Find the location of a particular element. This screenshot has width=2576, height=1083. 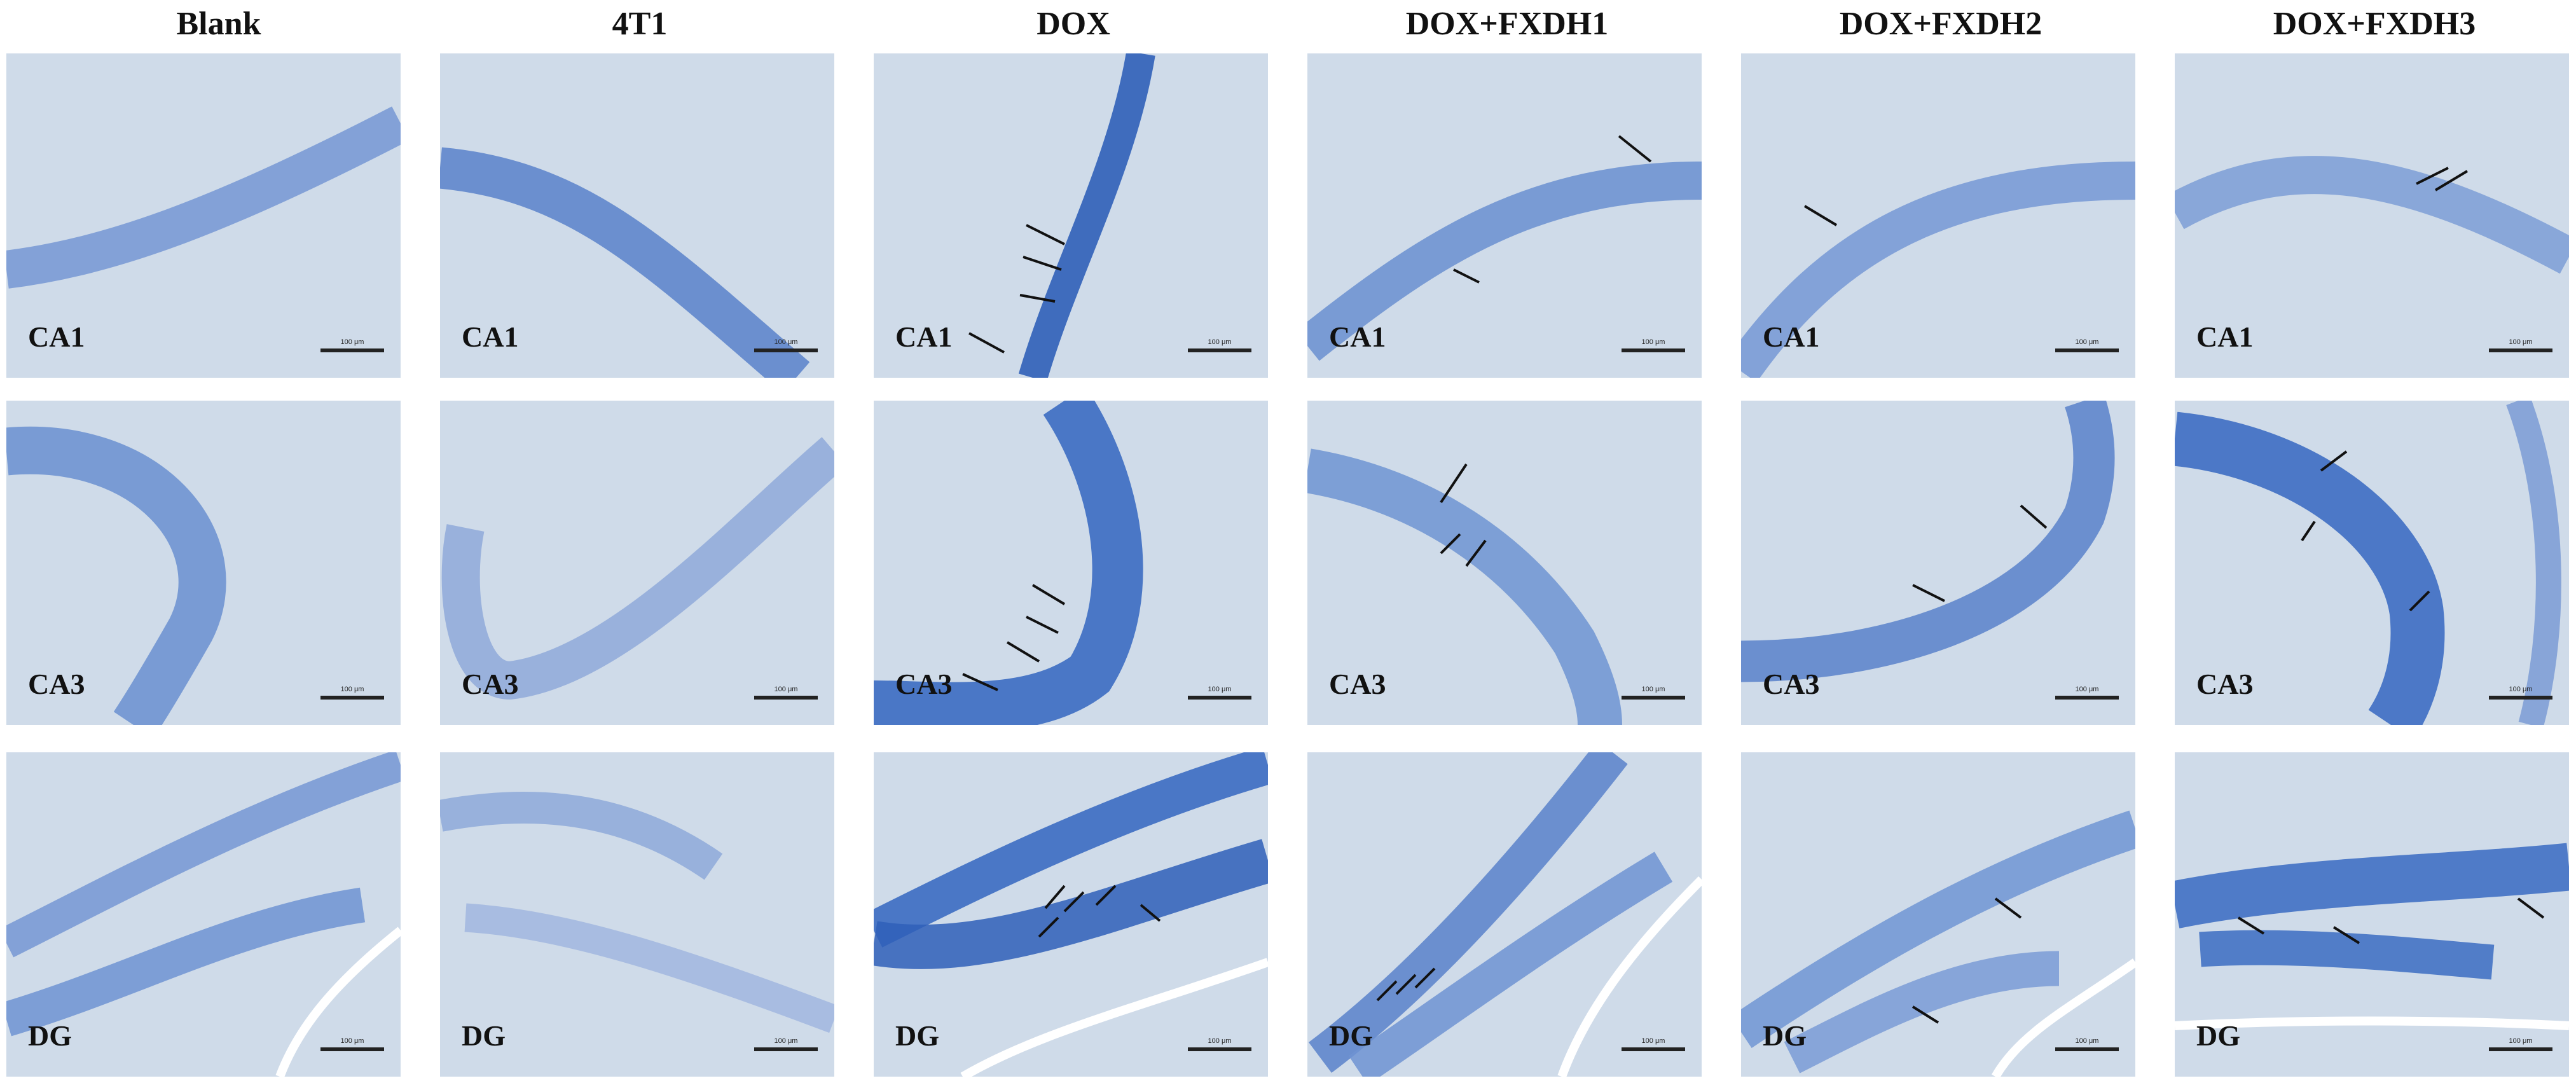

panel-dox-fxdh2-dg: DG 100 μm is located at coordinates (1938, 915).